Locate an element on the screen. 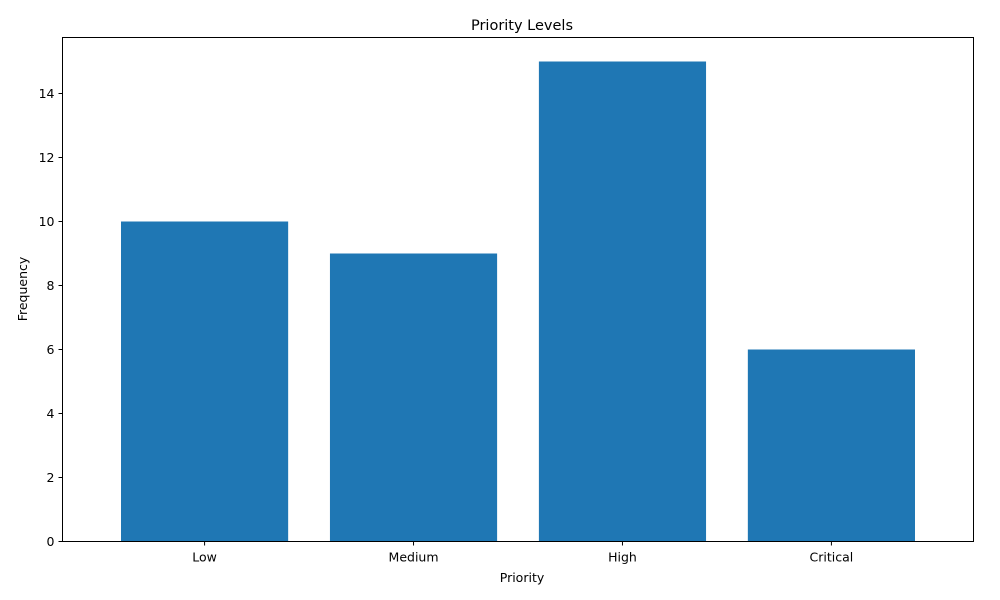  x-tick-label: Critical is located at coordinates (832, 557).